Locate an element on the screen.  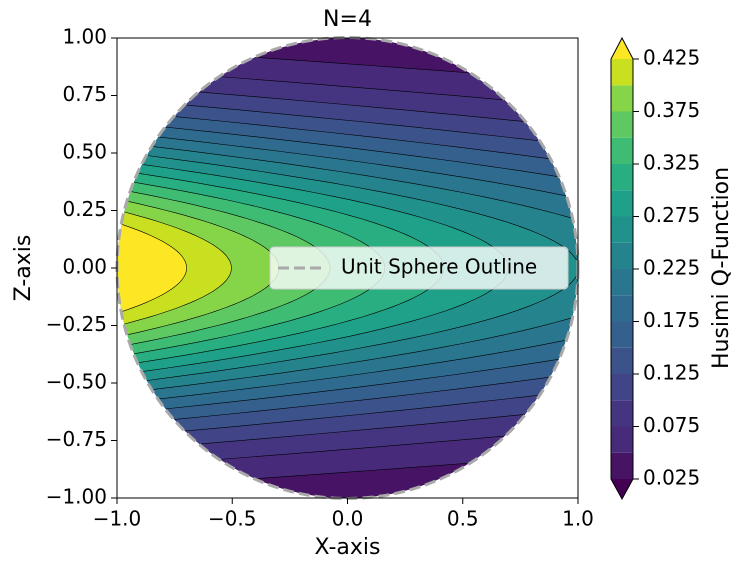
legend-label: Unit Sphere Outline is located at coordinates (439, 267).